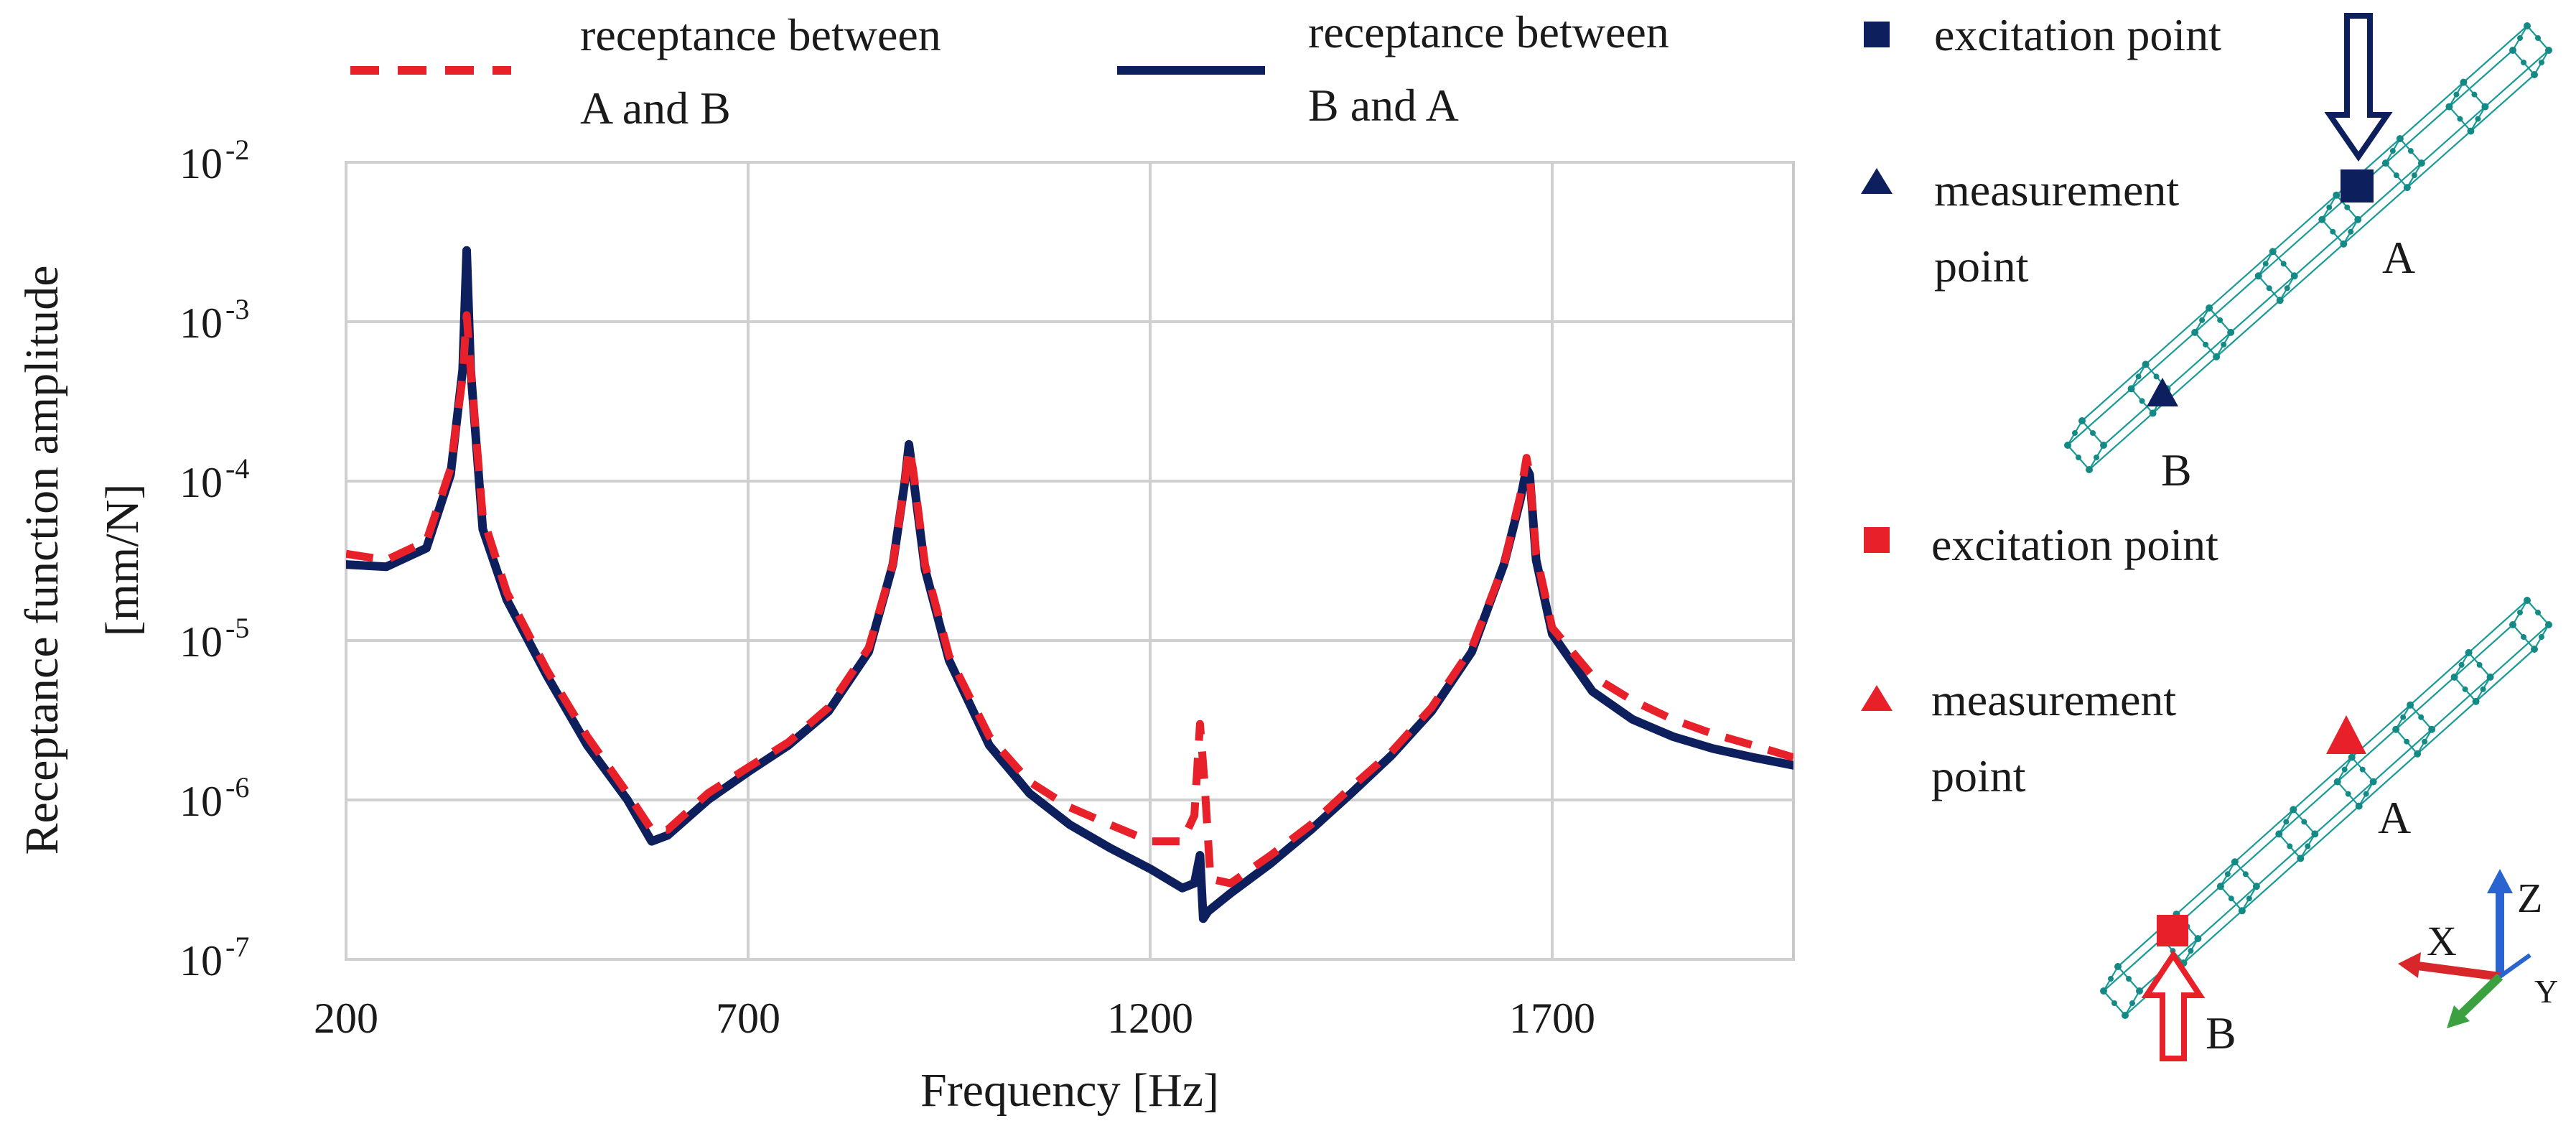  I want to click on y-tick-exponent: -3, so click(237, 309).